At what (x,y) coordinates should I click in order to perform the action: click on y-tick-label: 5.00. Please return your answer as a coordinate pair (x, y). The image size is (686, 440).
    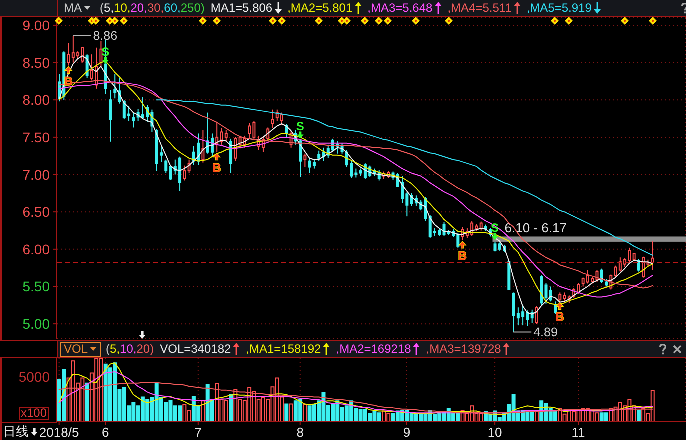
    Looking at the image, I should click on (36, 324).